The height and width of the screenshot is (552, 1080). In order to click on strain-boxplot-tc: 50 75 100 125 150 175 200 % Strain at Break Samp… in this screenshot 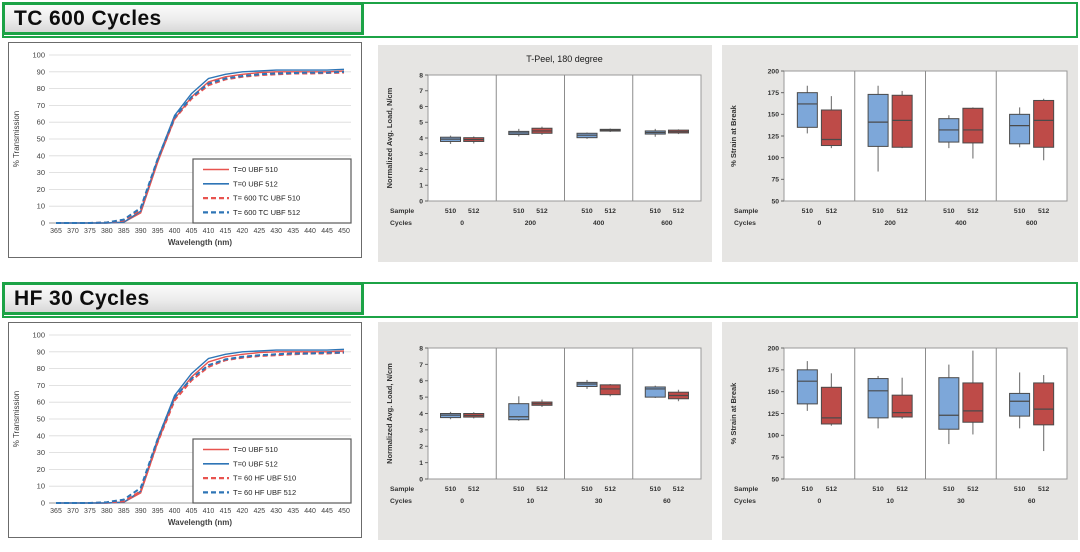, I will do `click(900, 153)`.